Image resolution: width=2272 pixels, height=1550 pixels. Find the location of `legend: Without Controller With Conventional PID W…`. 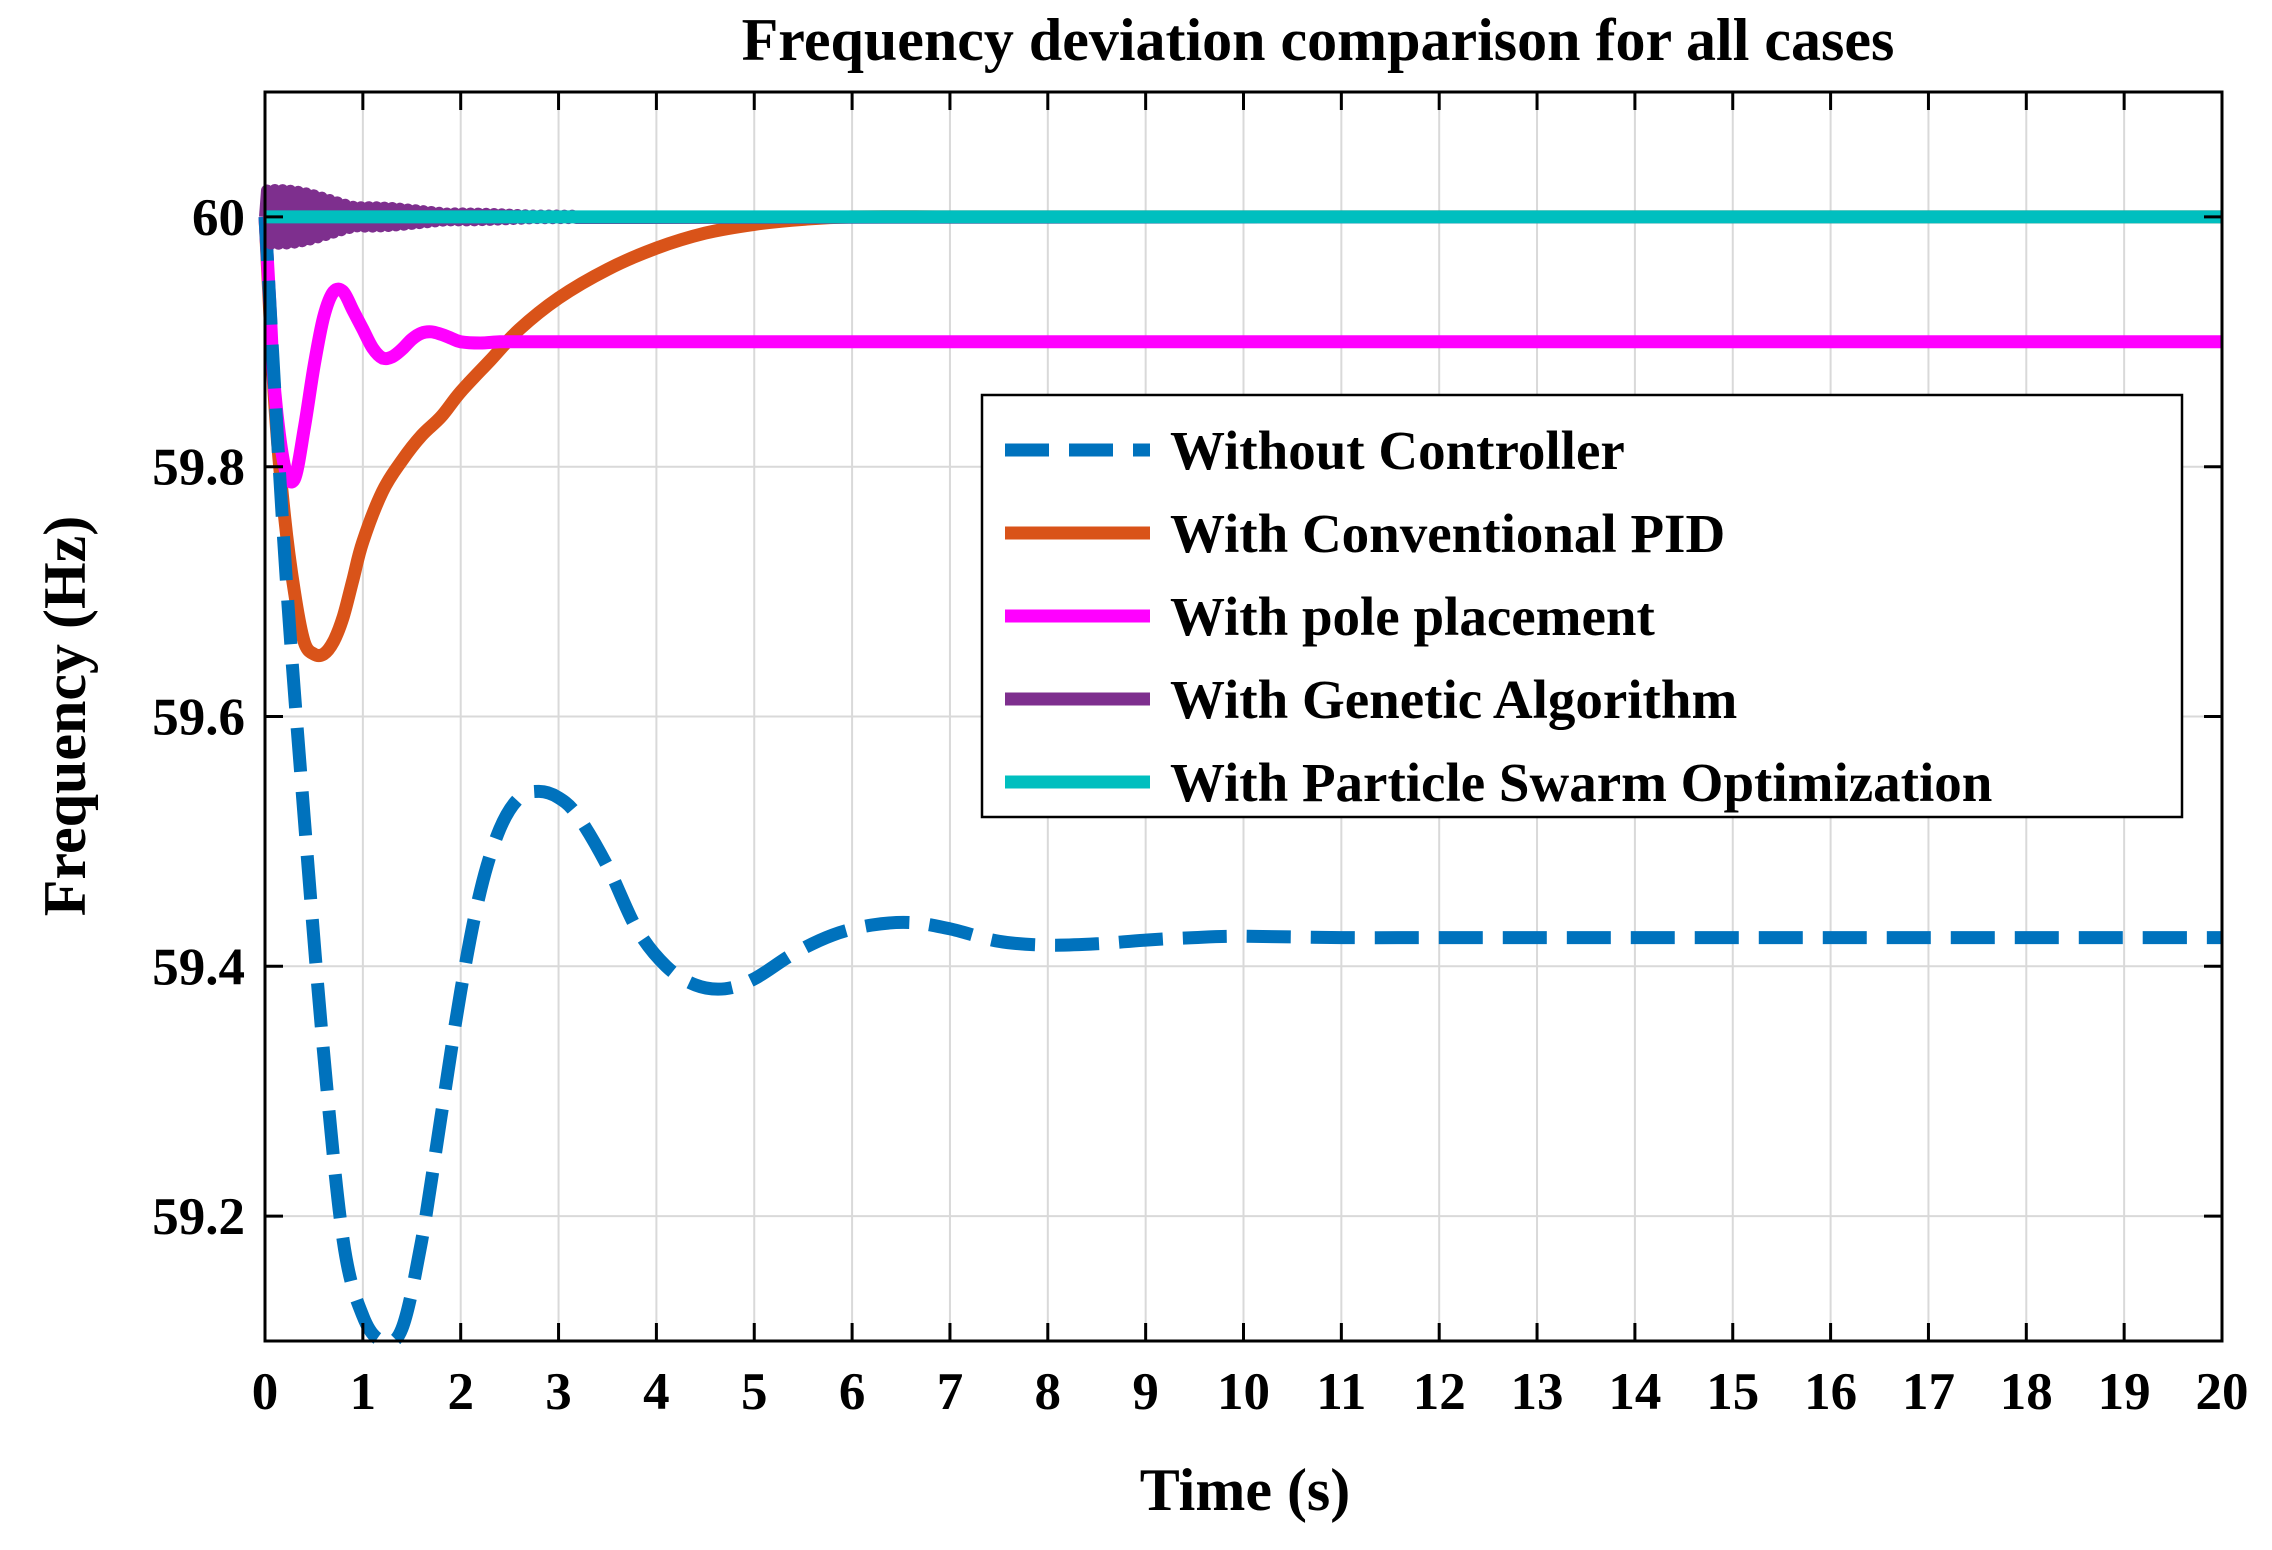

legend: Without Controller With Conventional PID W… is located at coordinates (1582, 606).